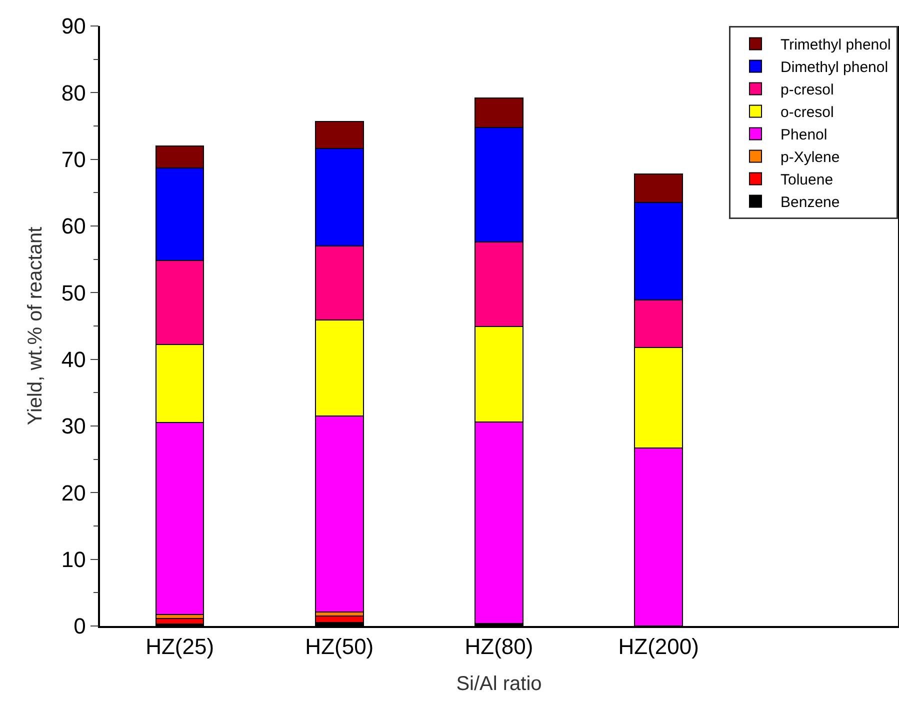 The image size is (899, 712). I want to click on y-tick-label: 30, so click(73, 426).